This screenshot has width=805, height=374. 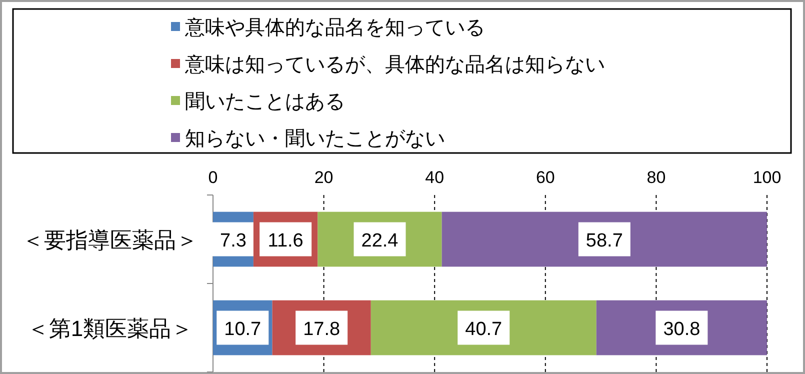 What do you see at coordinates (286, 241) in the screenshot?
I see `data-label: 11.6` at bounding box center [286, 241].